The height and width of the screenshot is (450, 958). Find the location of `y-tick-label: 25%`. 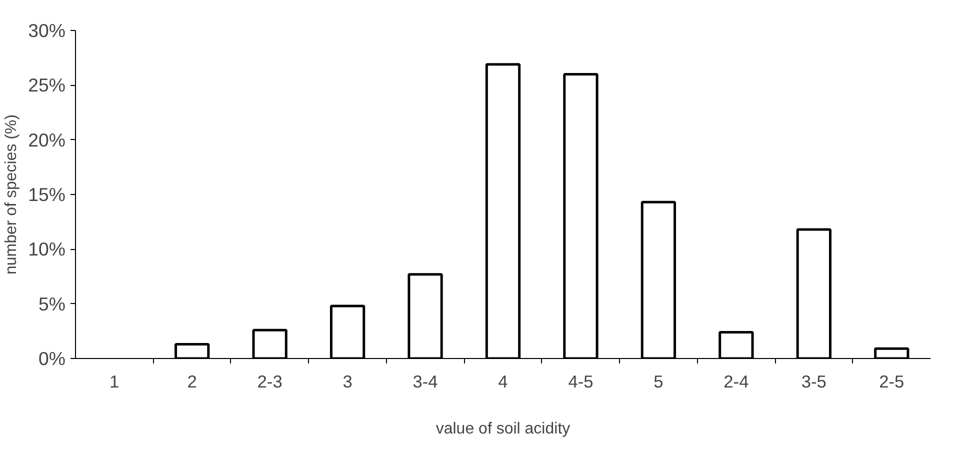

y-tick-label: 25% is located at coordinates (47, 85).